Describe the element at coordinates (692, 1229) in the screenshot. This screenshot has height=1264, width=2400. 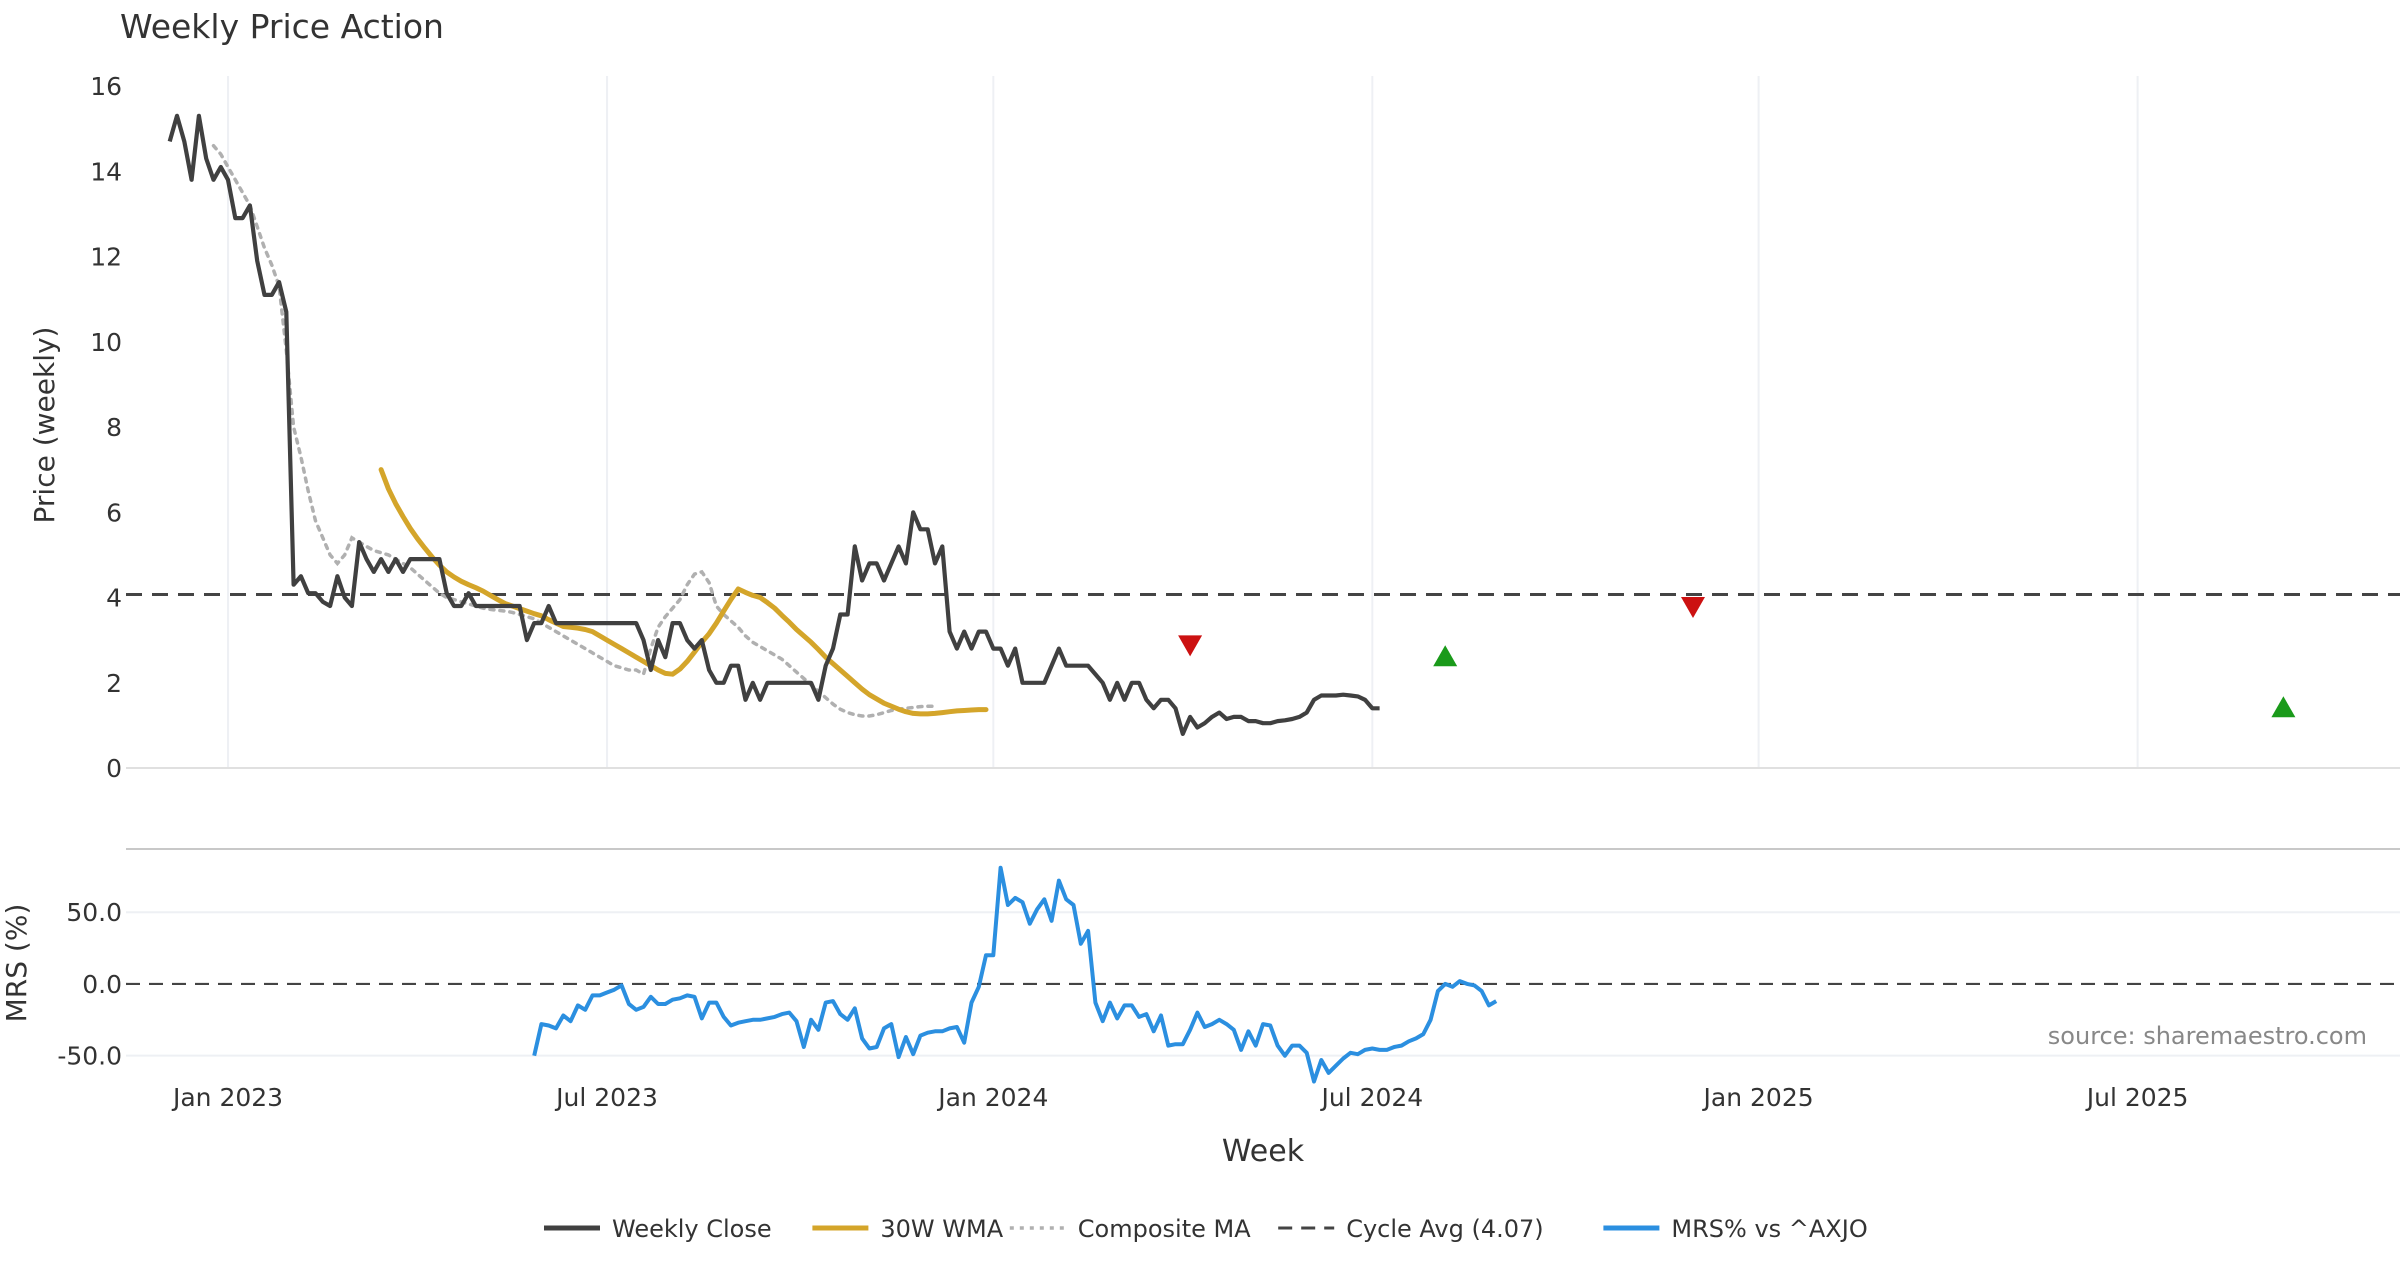
I see `legend-label: Weekly Close` at that location.